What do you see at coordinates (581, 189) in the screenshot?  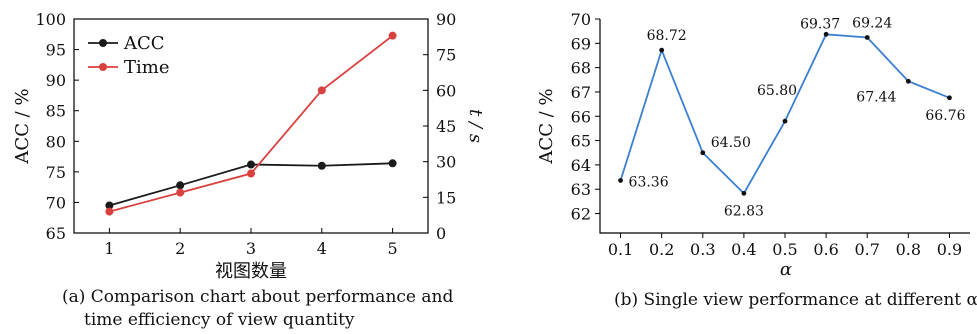 I see `chart-b-y-tick-label: 63` at bounding box center [581, 189].